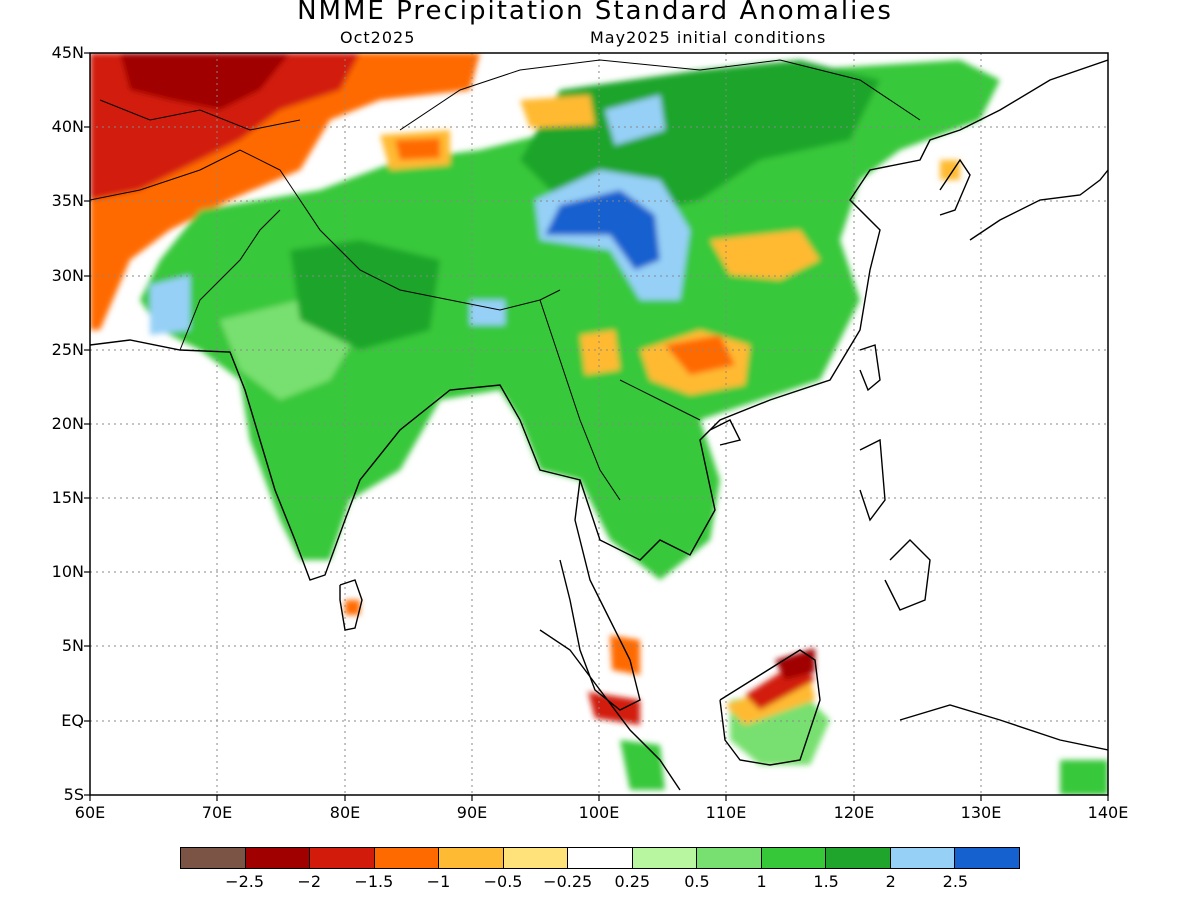  What do you see at coordinates (599, 812) in the screenshot?
I see `lon-label: 100E` at bounding box center [599, 812].